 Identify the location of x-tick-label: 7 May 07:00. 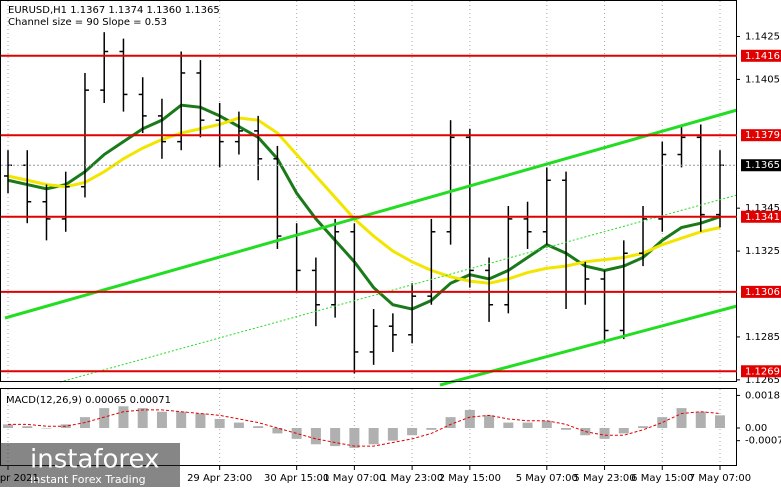
(720, 478).